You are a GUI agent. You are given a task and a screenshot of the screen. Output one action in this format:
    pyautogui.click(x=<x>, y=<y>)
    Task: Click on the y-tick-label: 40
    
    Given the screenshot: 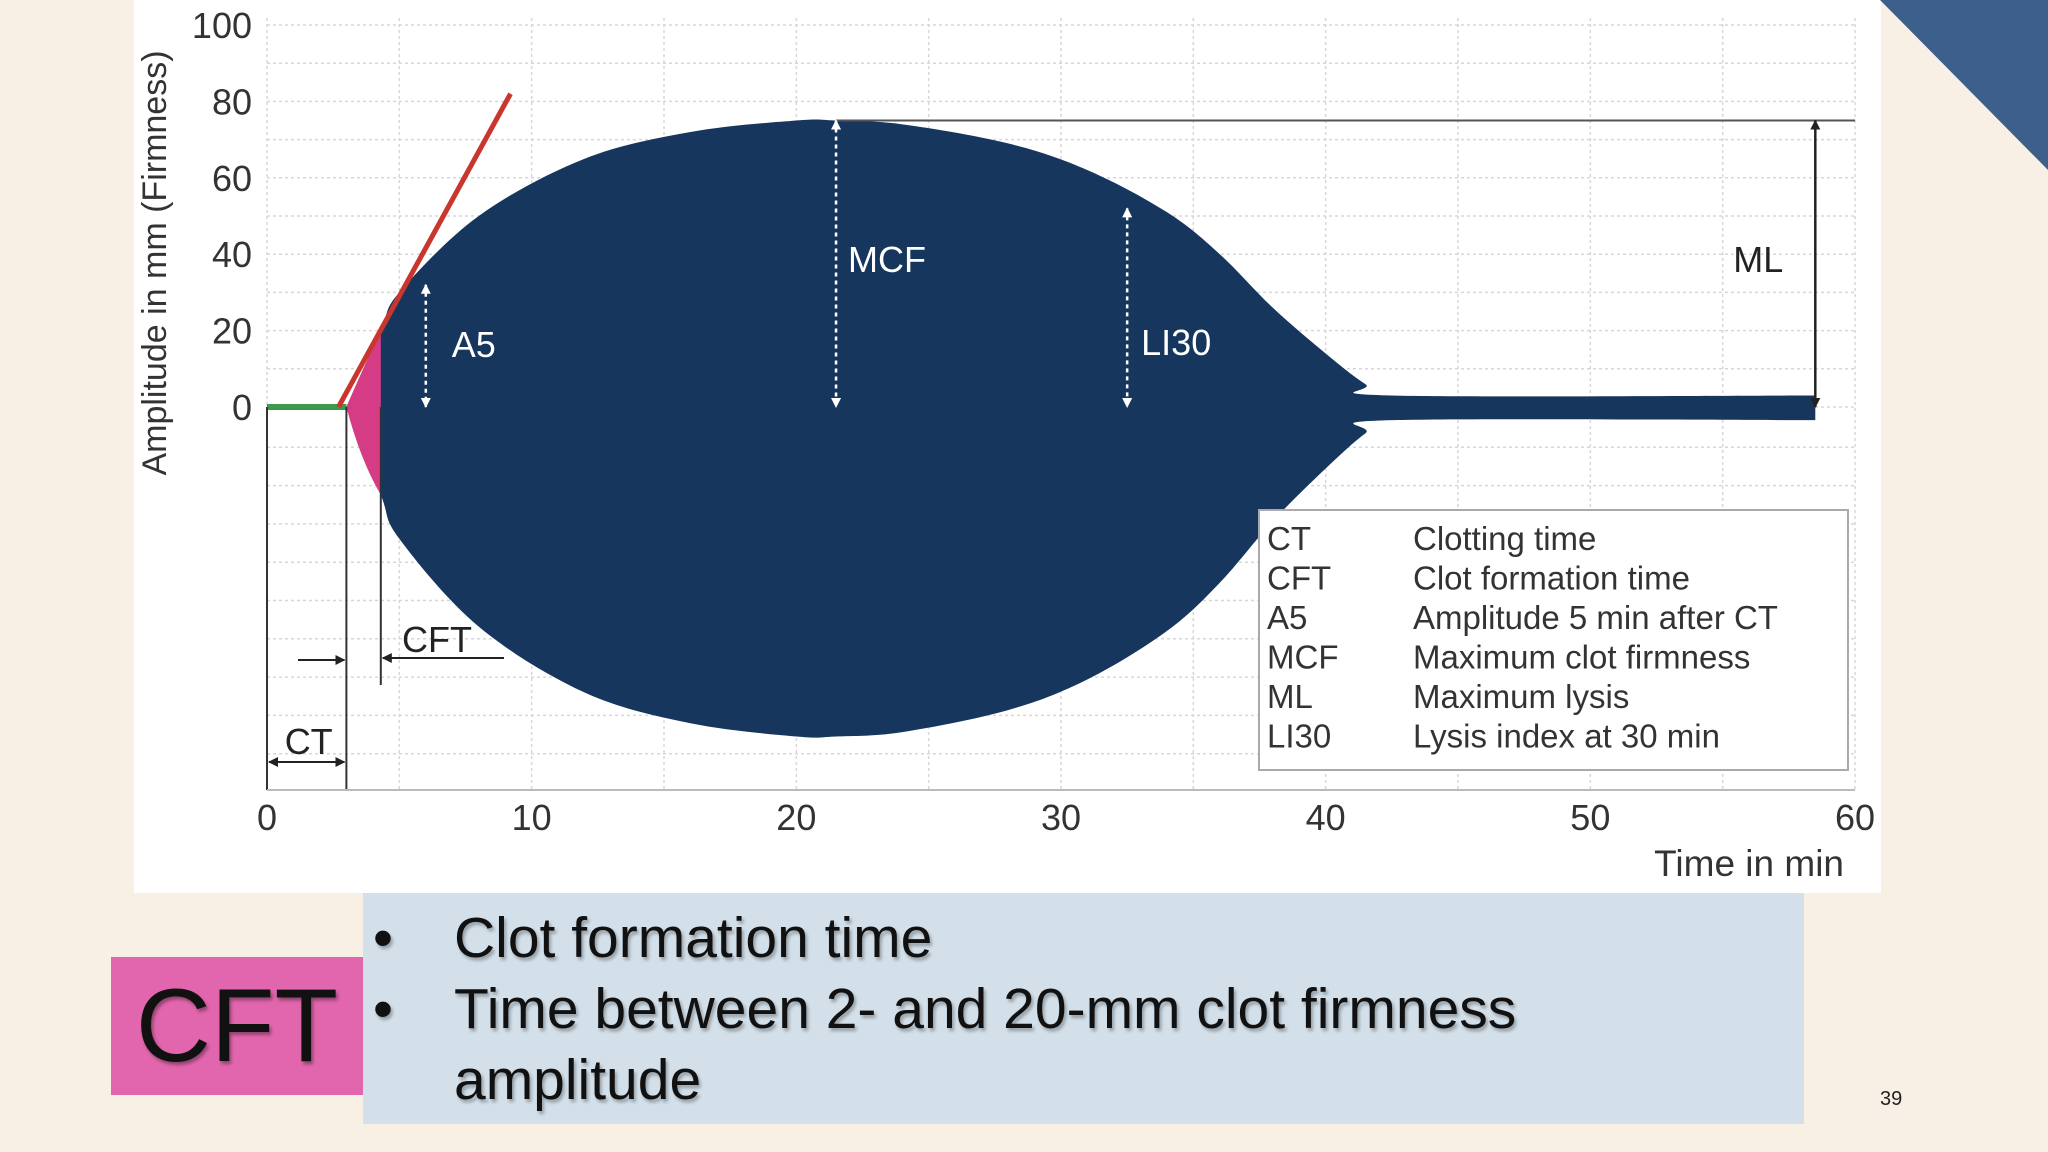 What is the action you would take?
    pyautogui.click(x=232, y=254)
    